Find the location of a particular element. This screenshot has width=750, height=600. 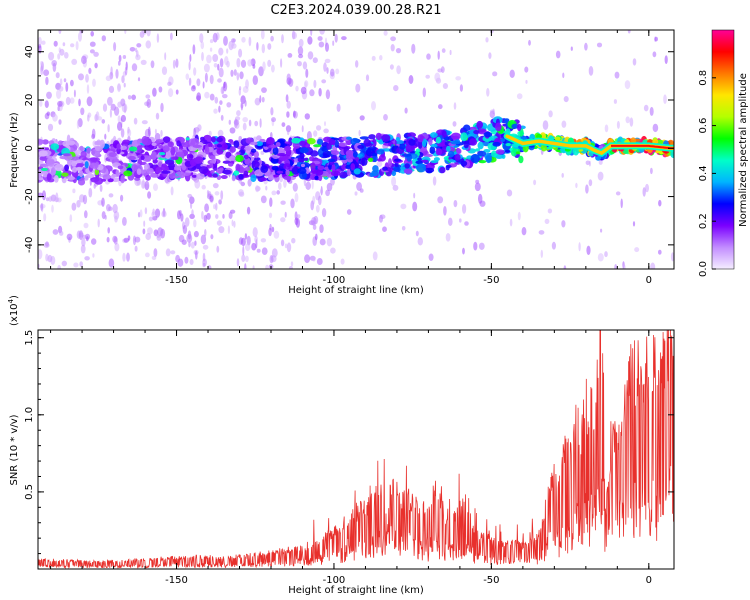

x-tick-label: 0 is located at coordinates (649, 580).